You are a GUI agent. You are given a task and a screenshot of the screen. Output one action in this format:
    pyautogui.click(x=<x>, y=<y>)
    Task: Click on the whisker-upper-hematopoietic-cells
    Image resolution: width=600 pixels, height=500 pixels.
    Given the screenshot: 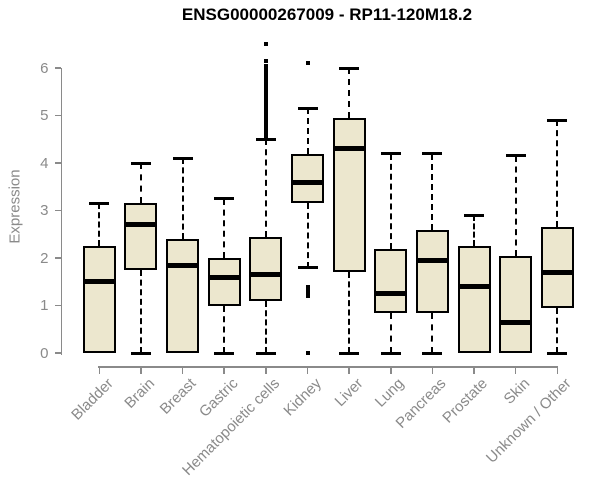 What is the action you would take?
    pyautogui.click(x=265, y=188)
    